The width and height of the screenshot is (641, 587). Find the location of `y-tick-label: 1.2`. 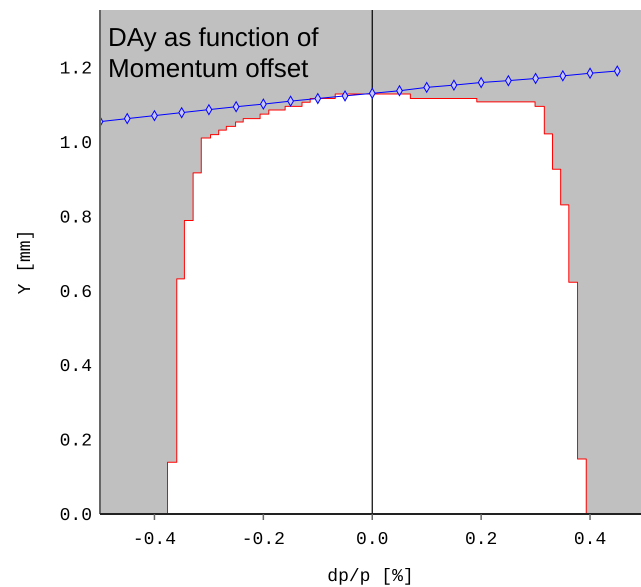

y-tick-label: 1.2 is located at coordinates (76, 70).